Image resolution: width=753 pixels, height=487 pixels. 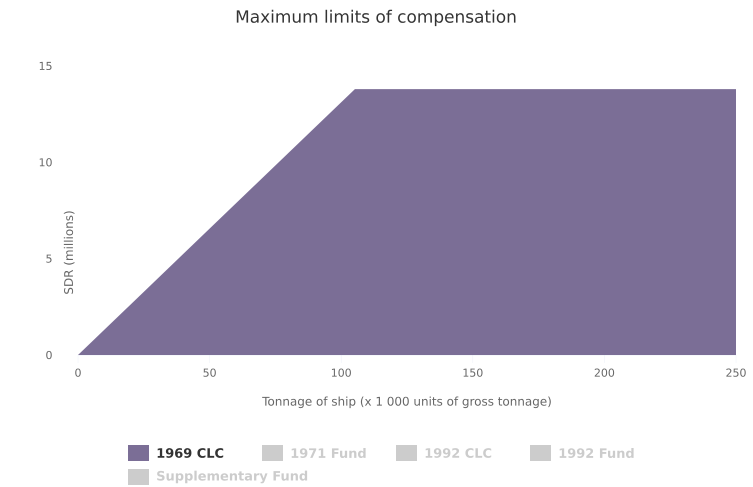 I want to click on x-tick-label: 0, so click(x=78, y=372).